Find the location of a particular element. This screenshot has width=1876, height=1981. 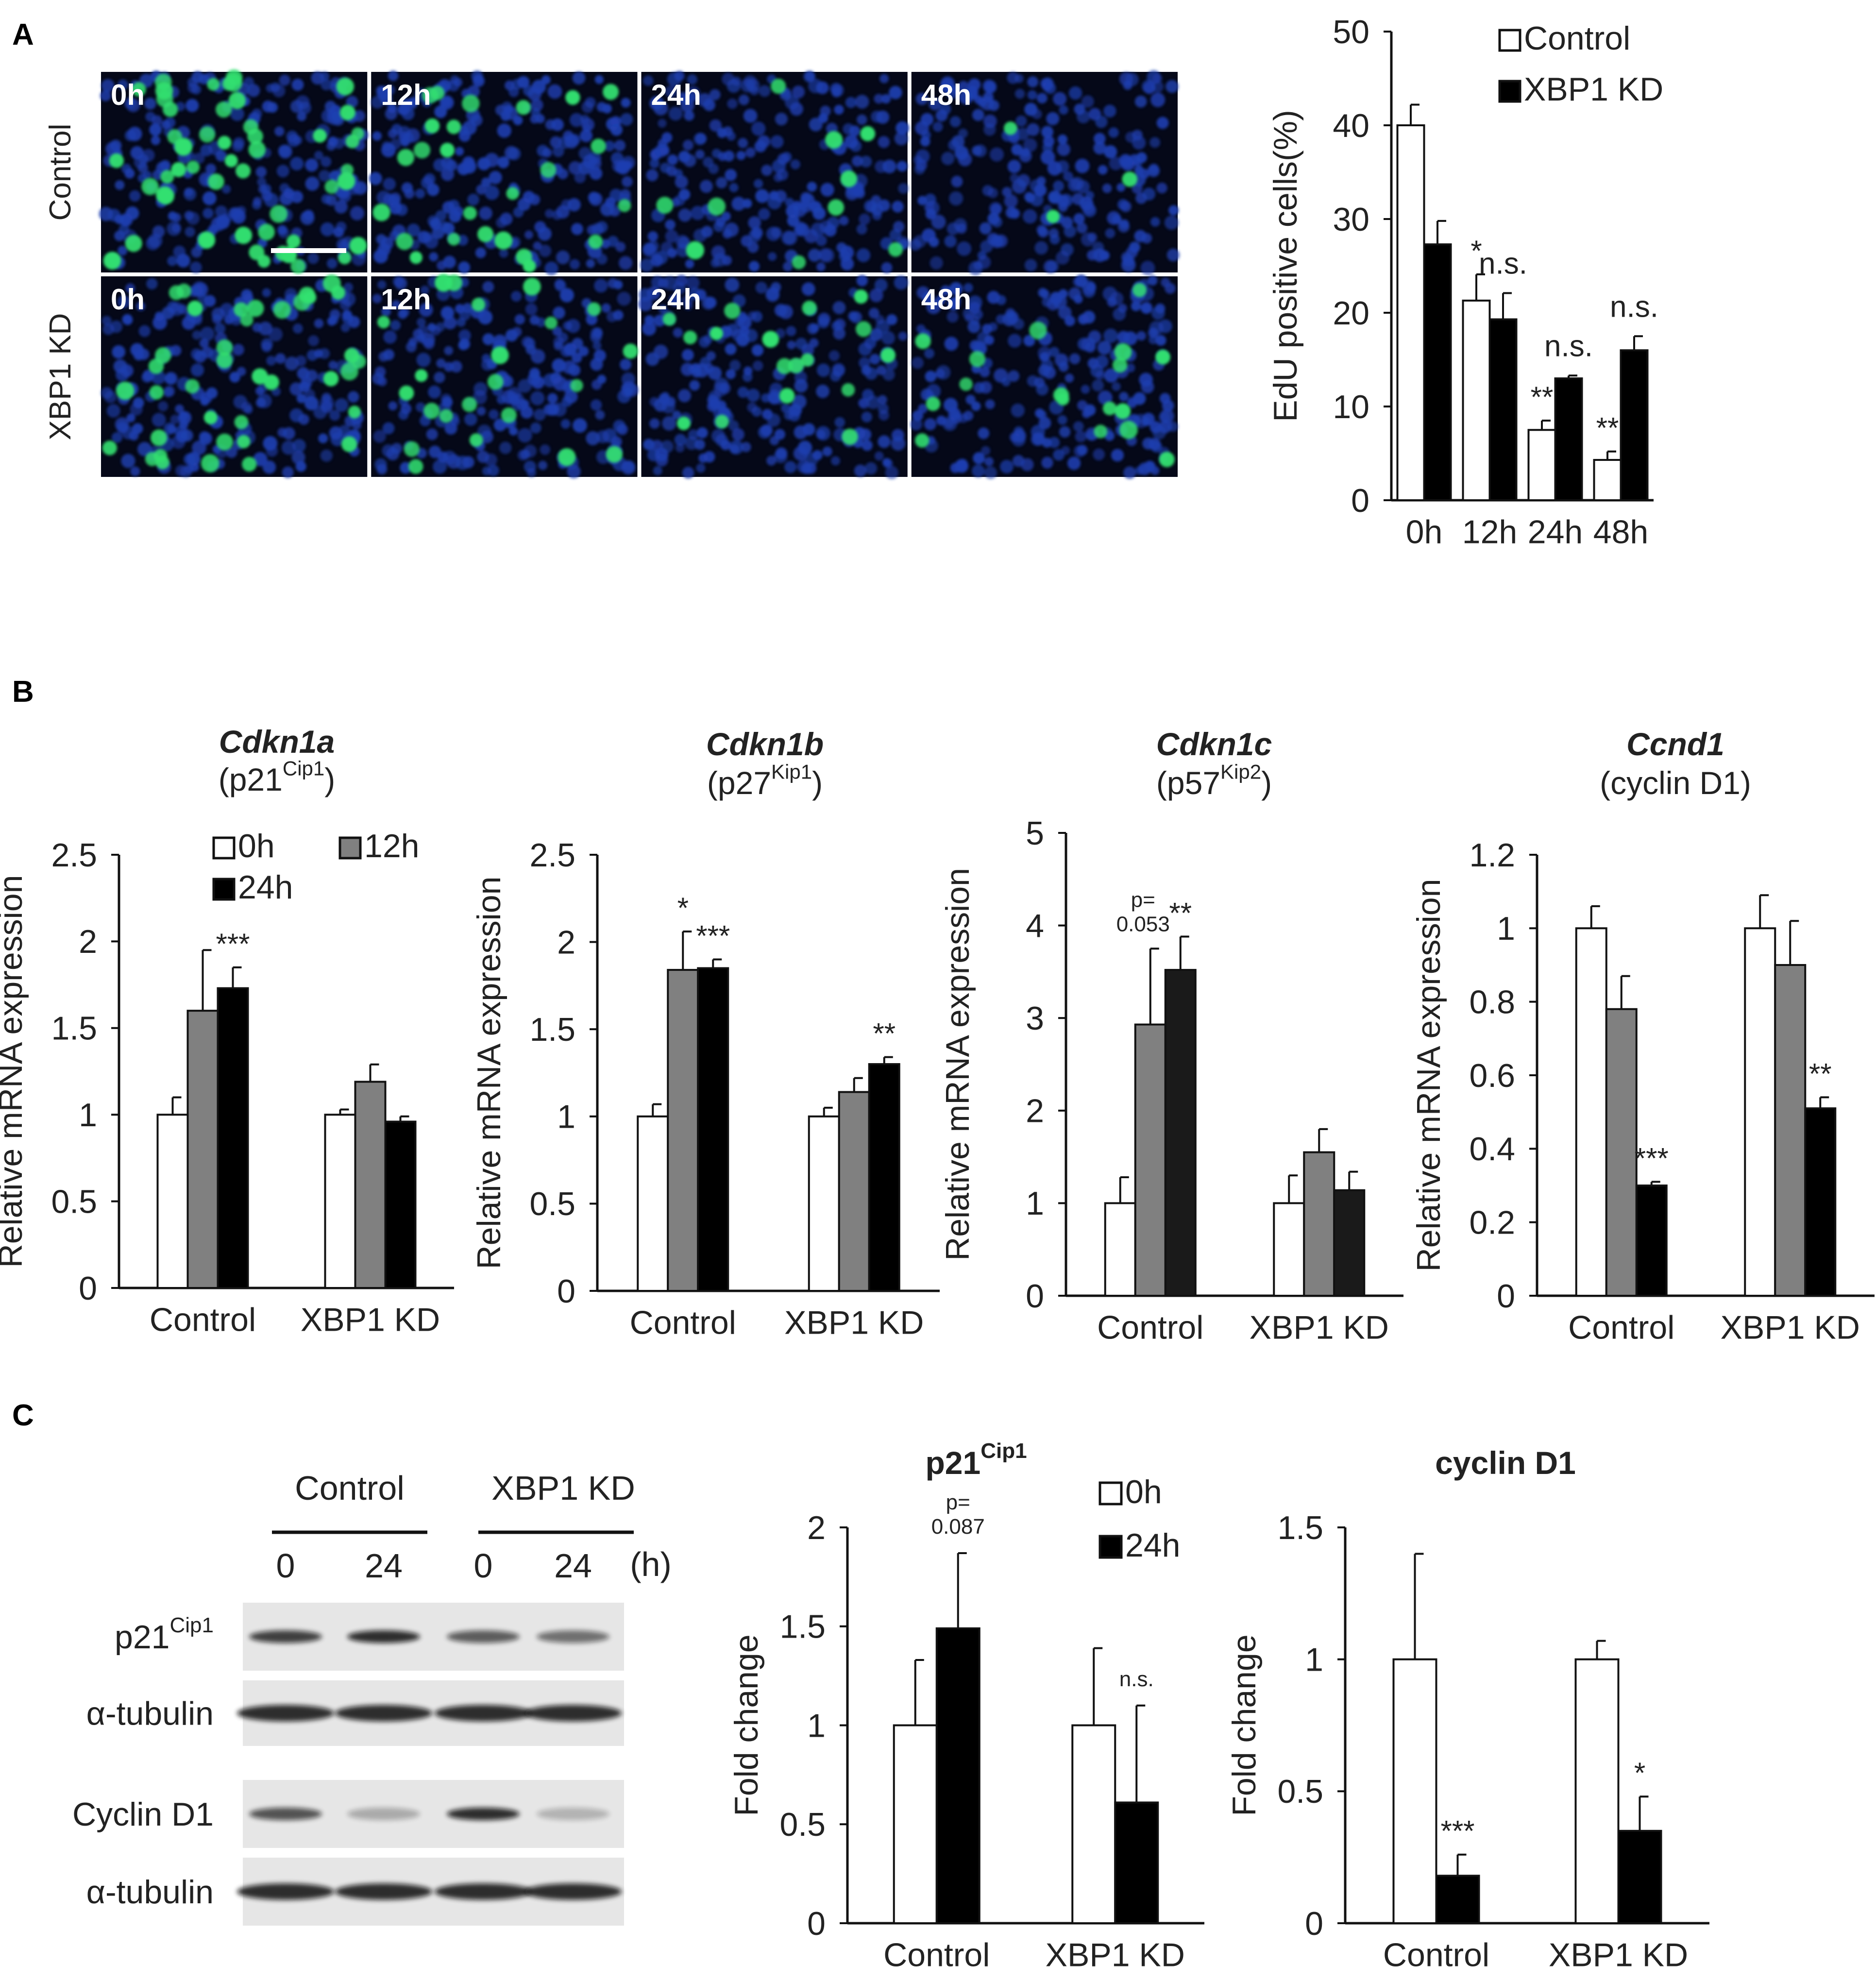

p-value-number: 0.053 is located at coordinates (1143, 924).